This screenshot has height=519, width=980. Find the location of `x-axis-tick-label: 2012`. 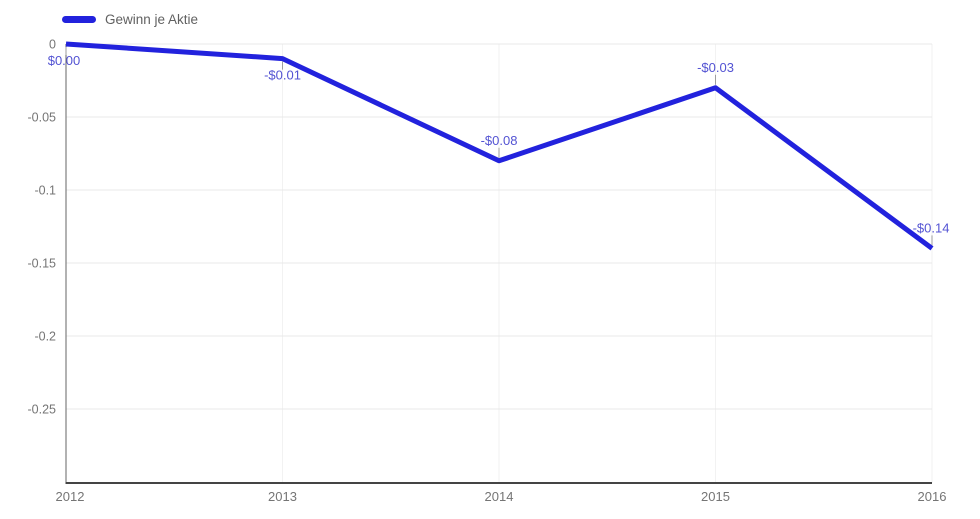

x-axis-tick-label: 2012 is located at coordinates (70, 496).